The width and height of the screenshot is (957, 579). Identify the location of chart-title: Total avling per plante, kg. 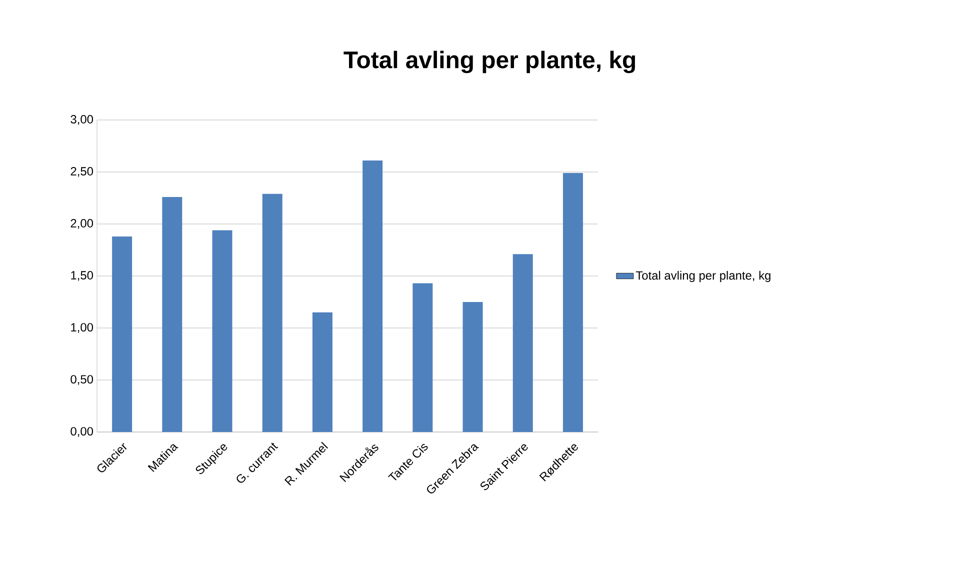
(489, 62).